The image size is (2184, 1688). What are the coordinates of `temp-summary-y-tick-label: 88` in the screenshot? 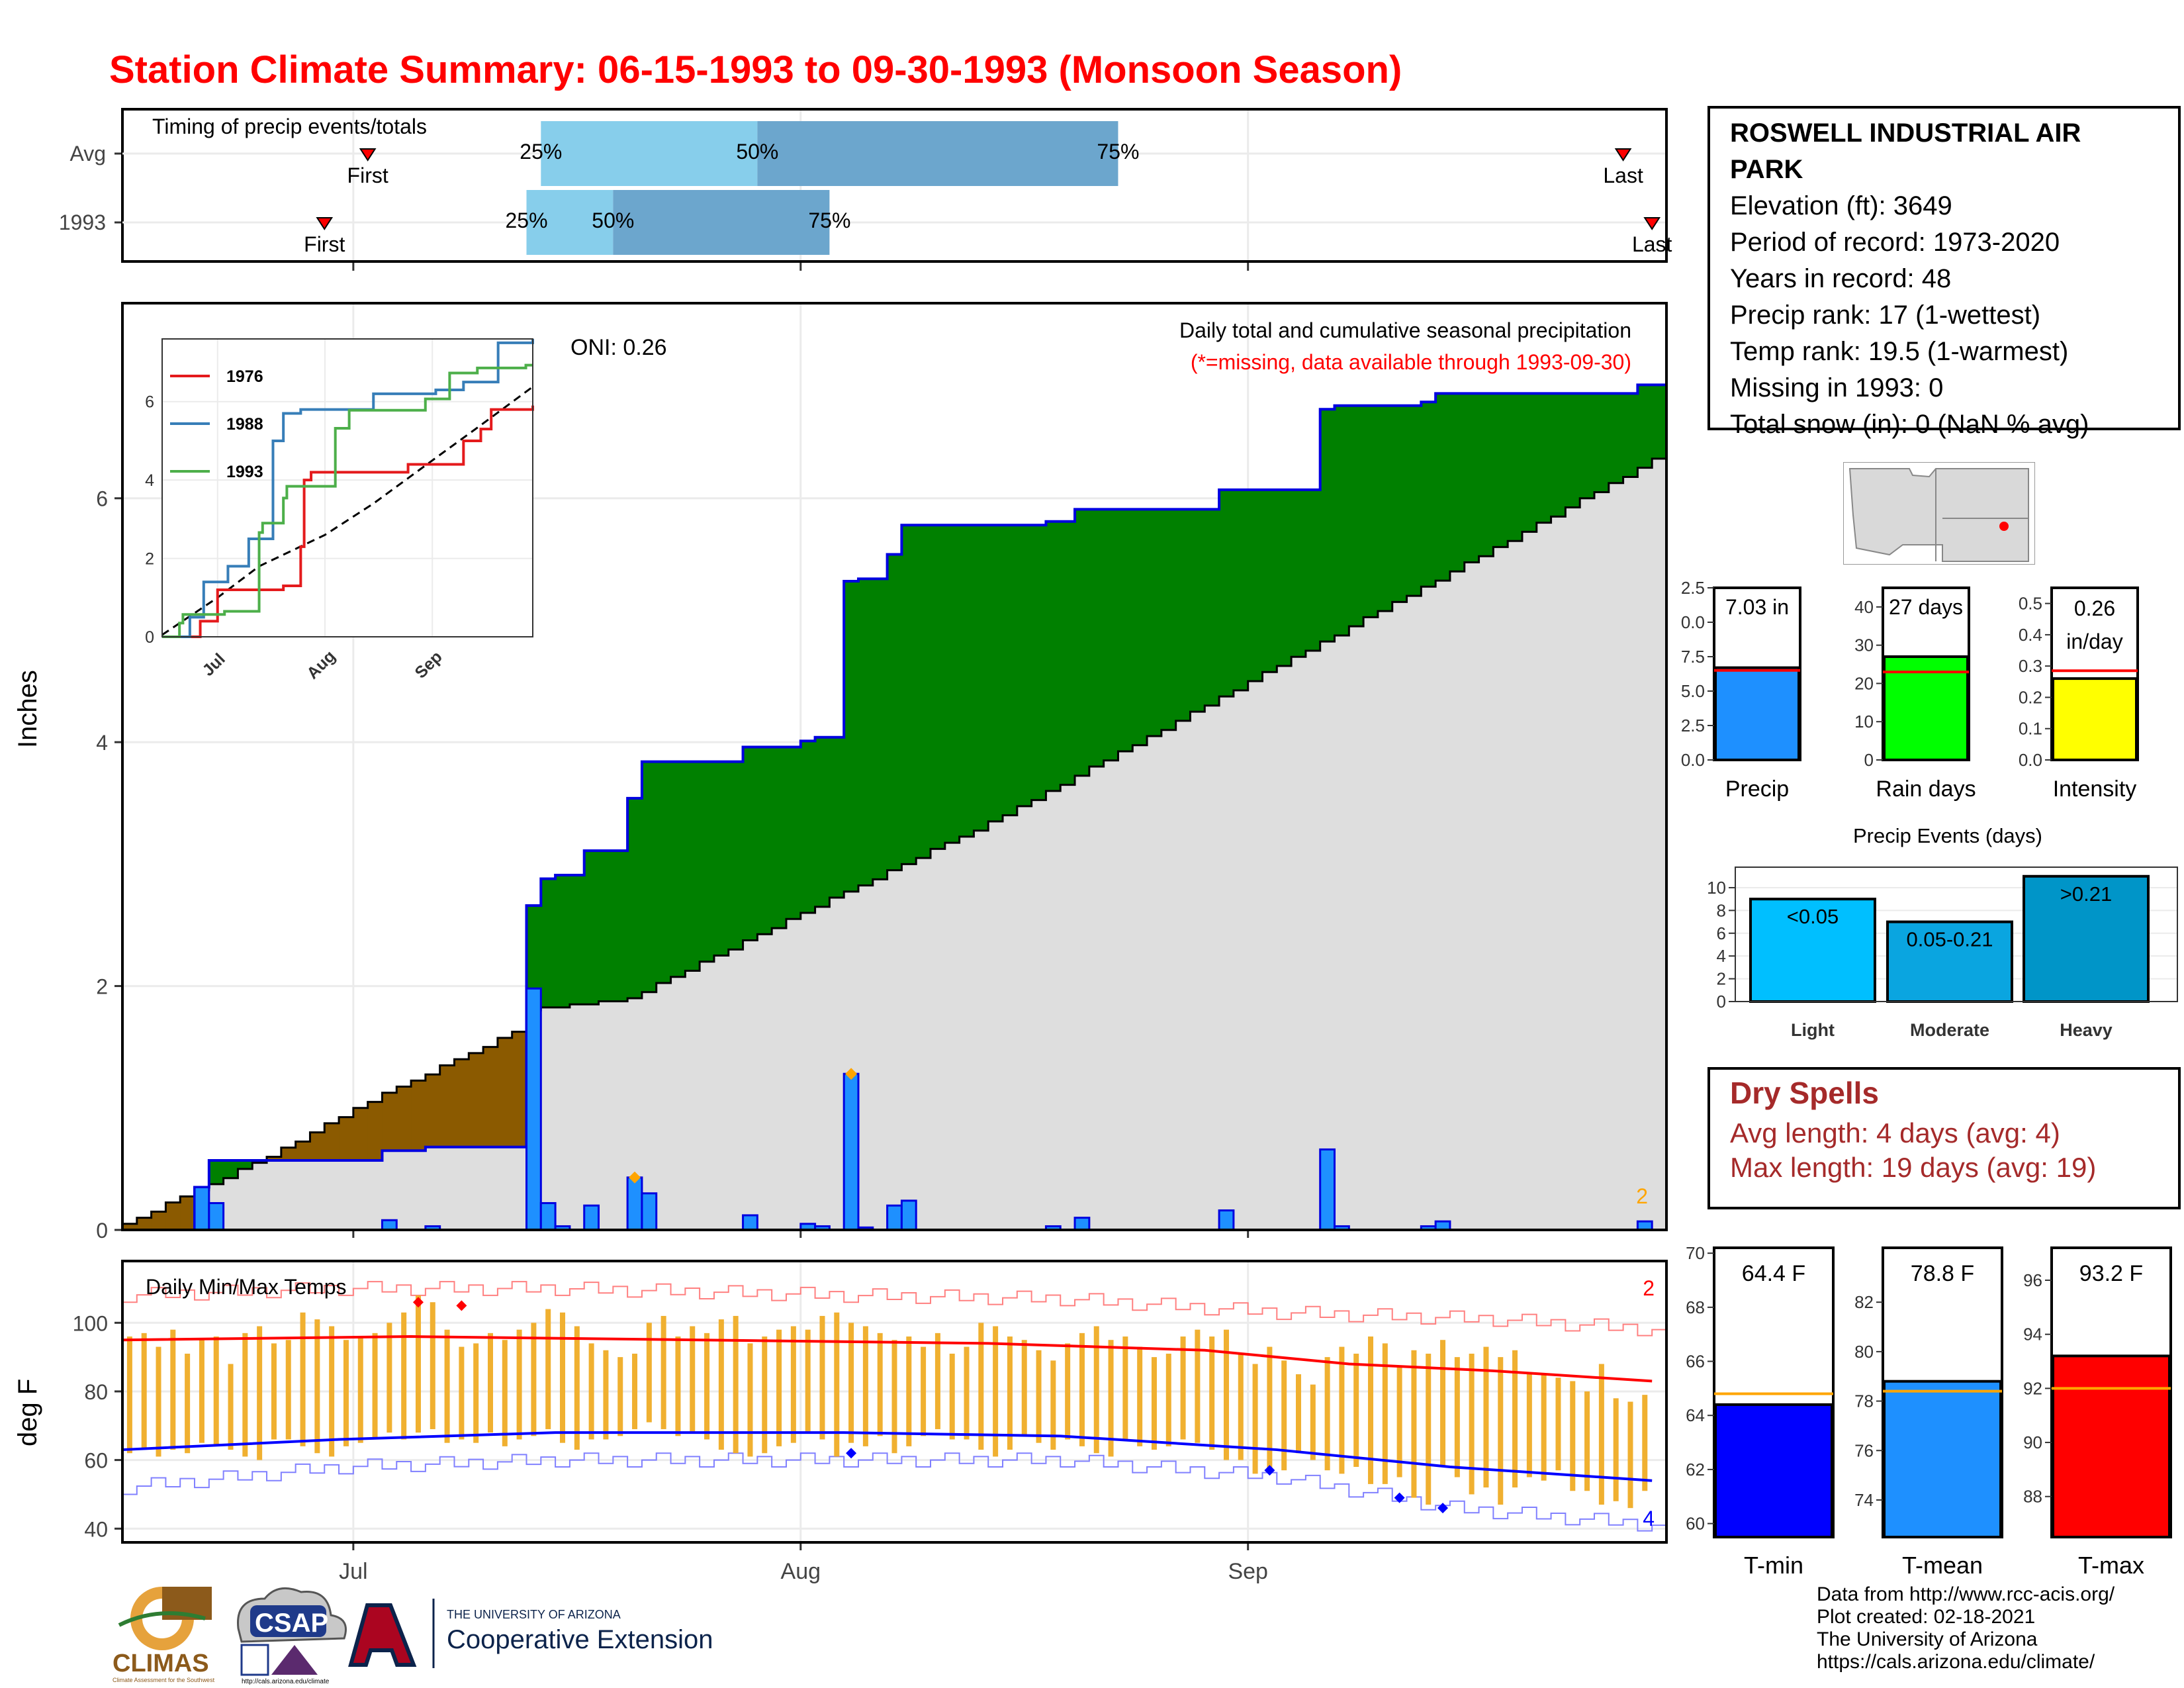 It's located at (2033, 1497).